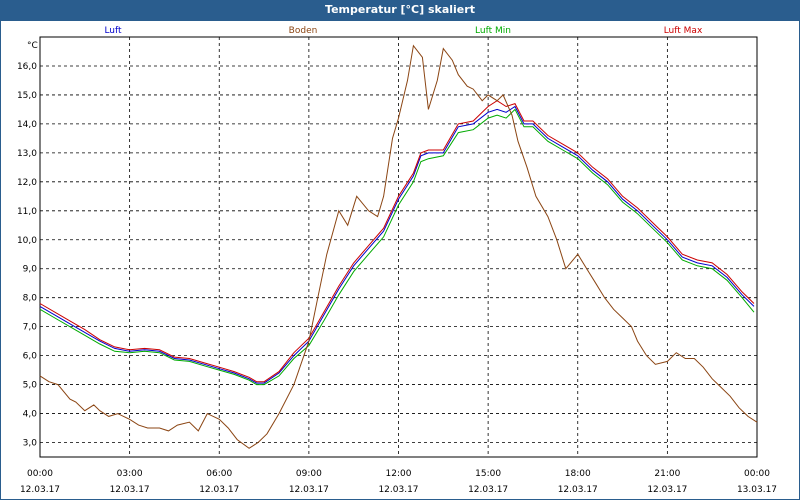 Image resolution: width=800 pixels, height=500 pixels. What do you see at coordinates (32, 46) in the screenshot?
I see `y-unit-label: °C` at bounding box center [32, 46].